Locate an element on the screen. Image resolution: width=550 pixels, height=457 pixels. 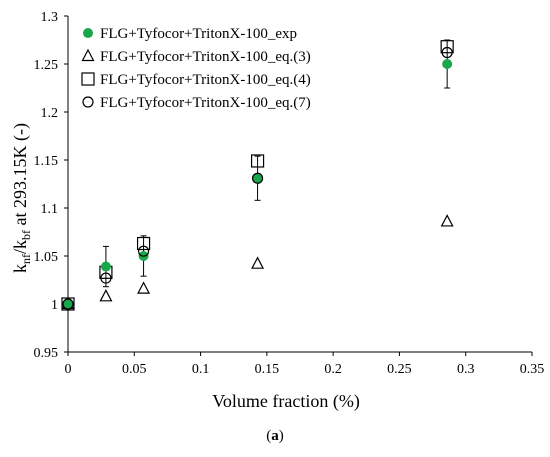
x-tick-label: 0.05 is located at coordinates (134, 369).